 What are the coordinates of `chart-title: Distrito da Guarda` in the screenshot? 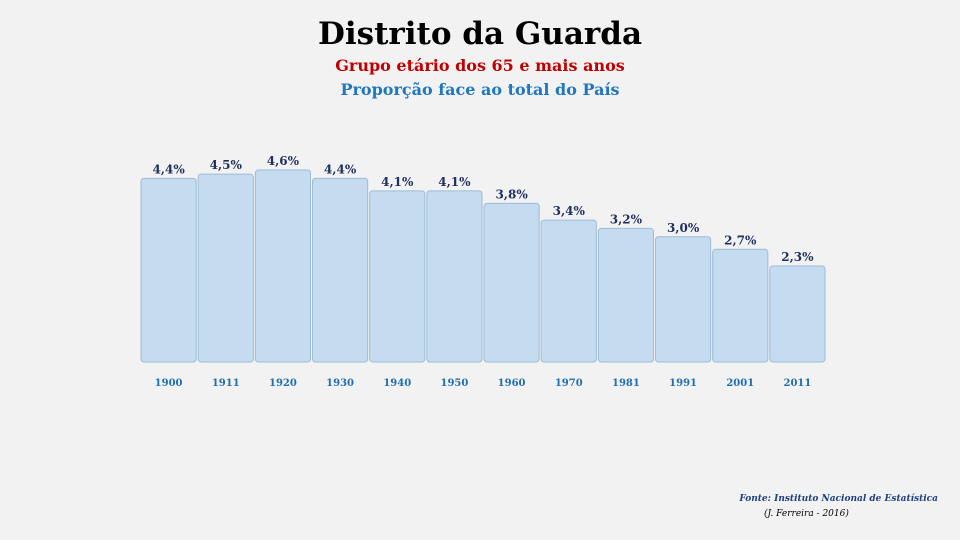 It's located at (480, 34).